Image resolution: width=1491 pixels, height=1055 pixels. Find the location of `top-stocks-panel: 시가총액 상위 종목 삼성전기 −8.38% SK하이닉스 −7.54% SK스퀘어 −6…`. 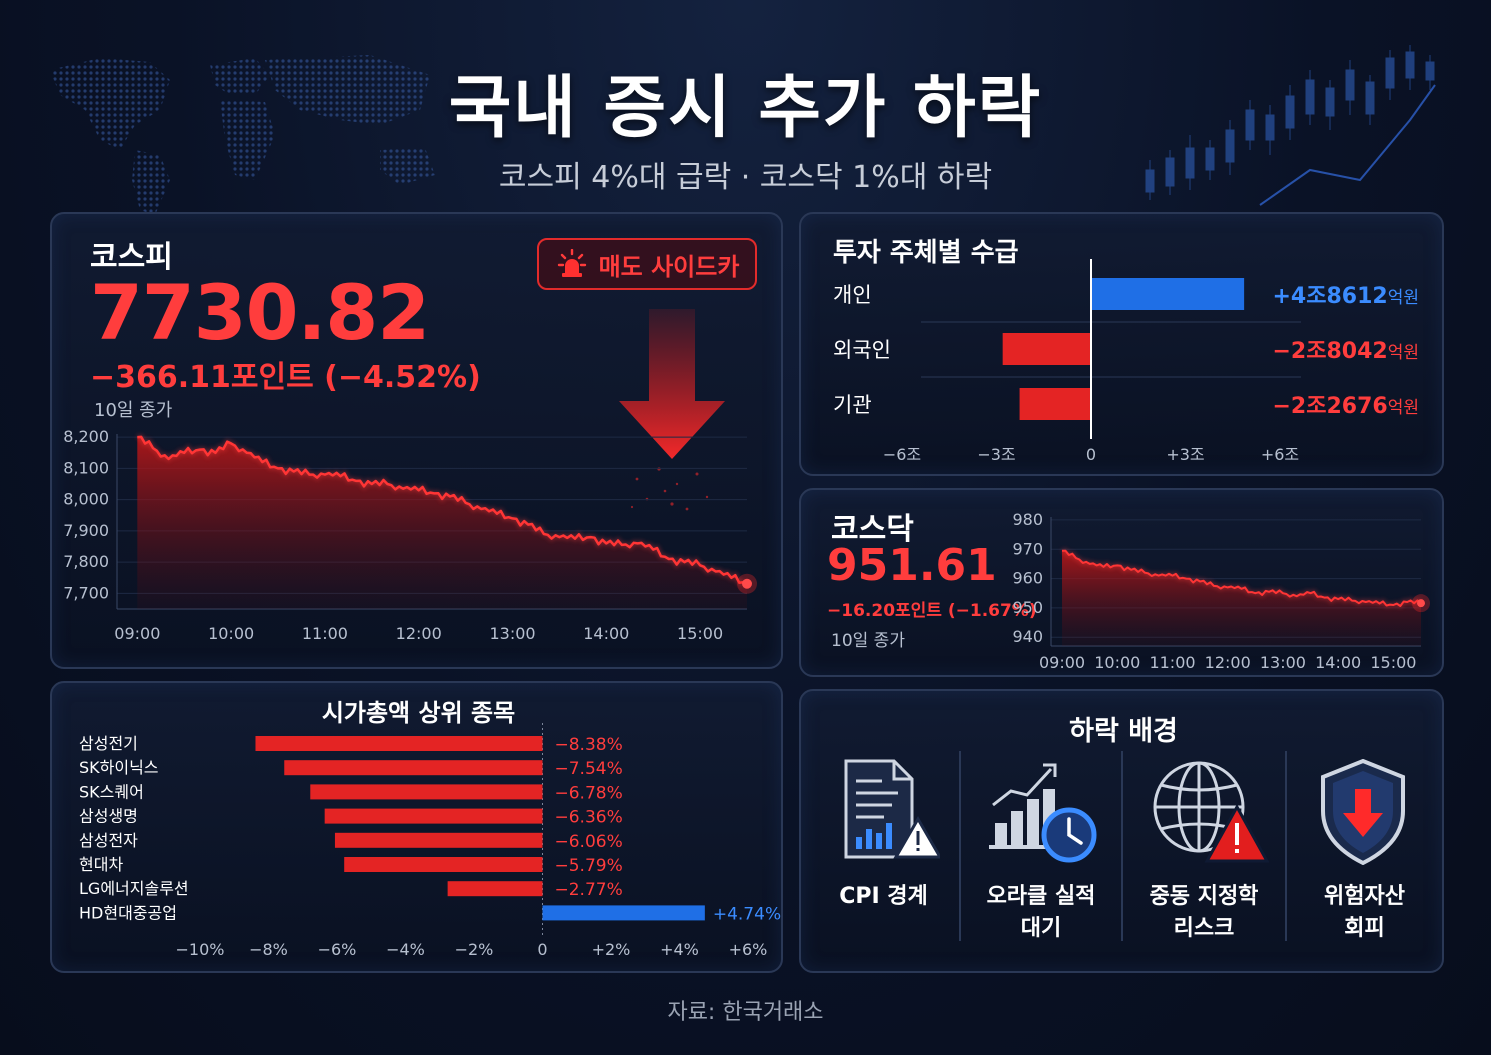

top-stocks-panel: 시가총액 상위 종목 삼성전기 −8.38% SK하이닉스 −7.54% SK스퀘어 −6… is located at coordinates (416, 827).